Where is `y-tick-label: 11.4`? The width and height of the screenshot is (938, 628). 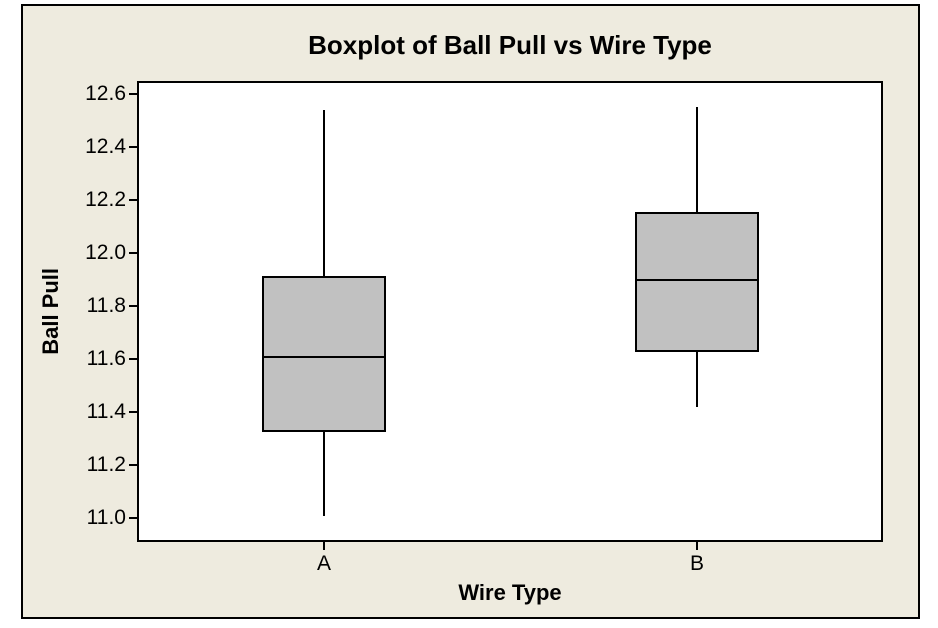
y-tick-label: 11.4 is located at coordinates (106, 411).